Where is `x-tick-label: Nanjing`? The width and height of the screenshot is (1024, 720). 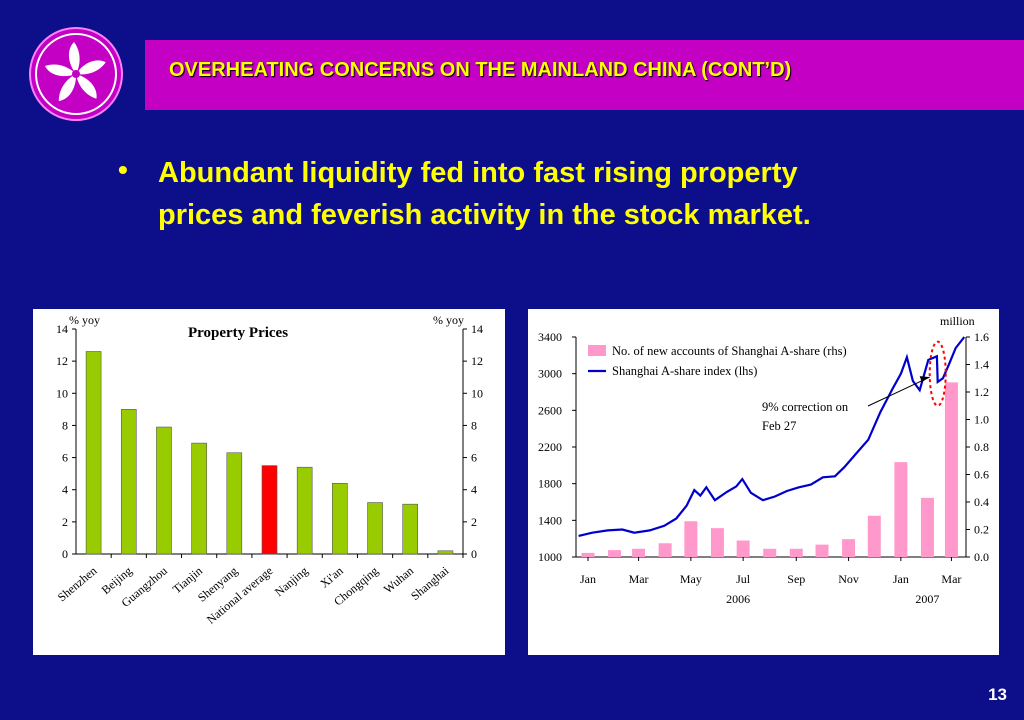
x-tick-label: Nanjing is located at coordinates (291, 582).